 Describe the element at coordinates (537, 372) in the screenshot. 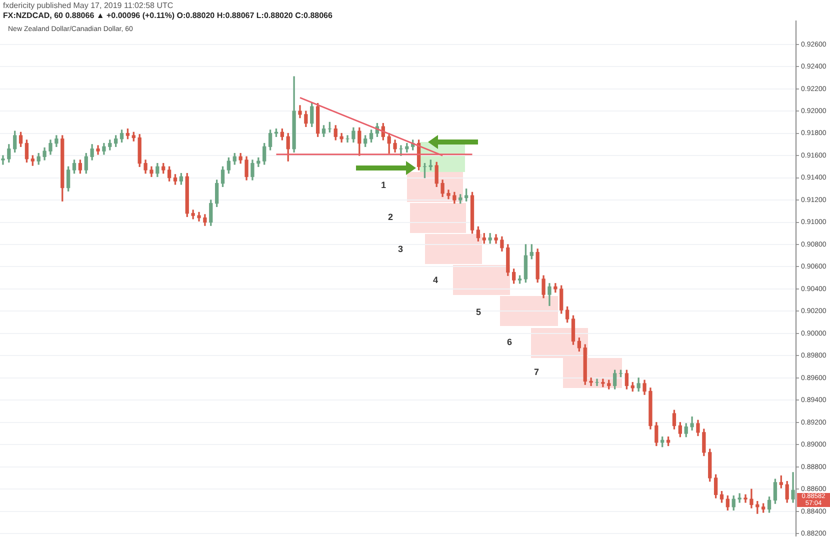

I see `annotation: 7` at that location.